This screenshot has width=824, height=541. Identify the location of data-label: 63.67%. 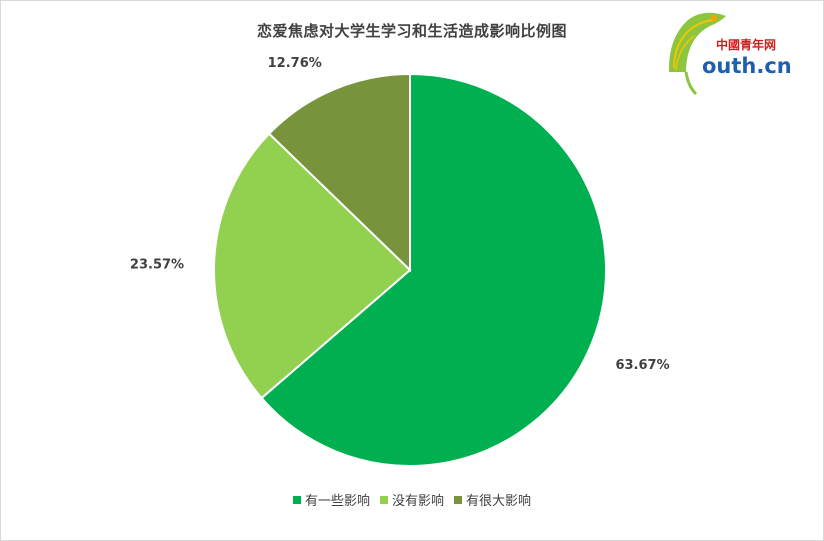
(642, 365).